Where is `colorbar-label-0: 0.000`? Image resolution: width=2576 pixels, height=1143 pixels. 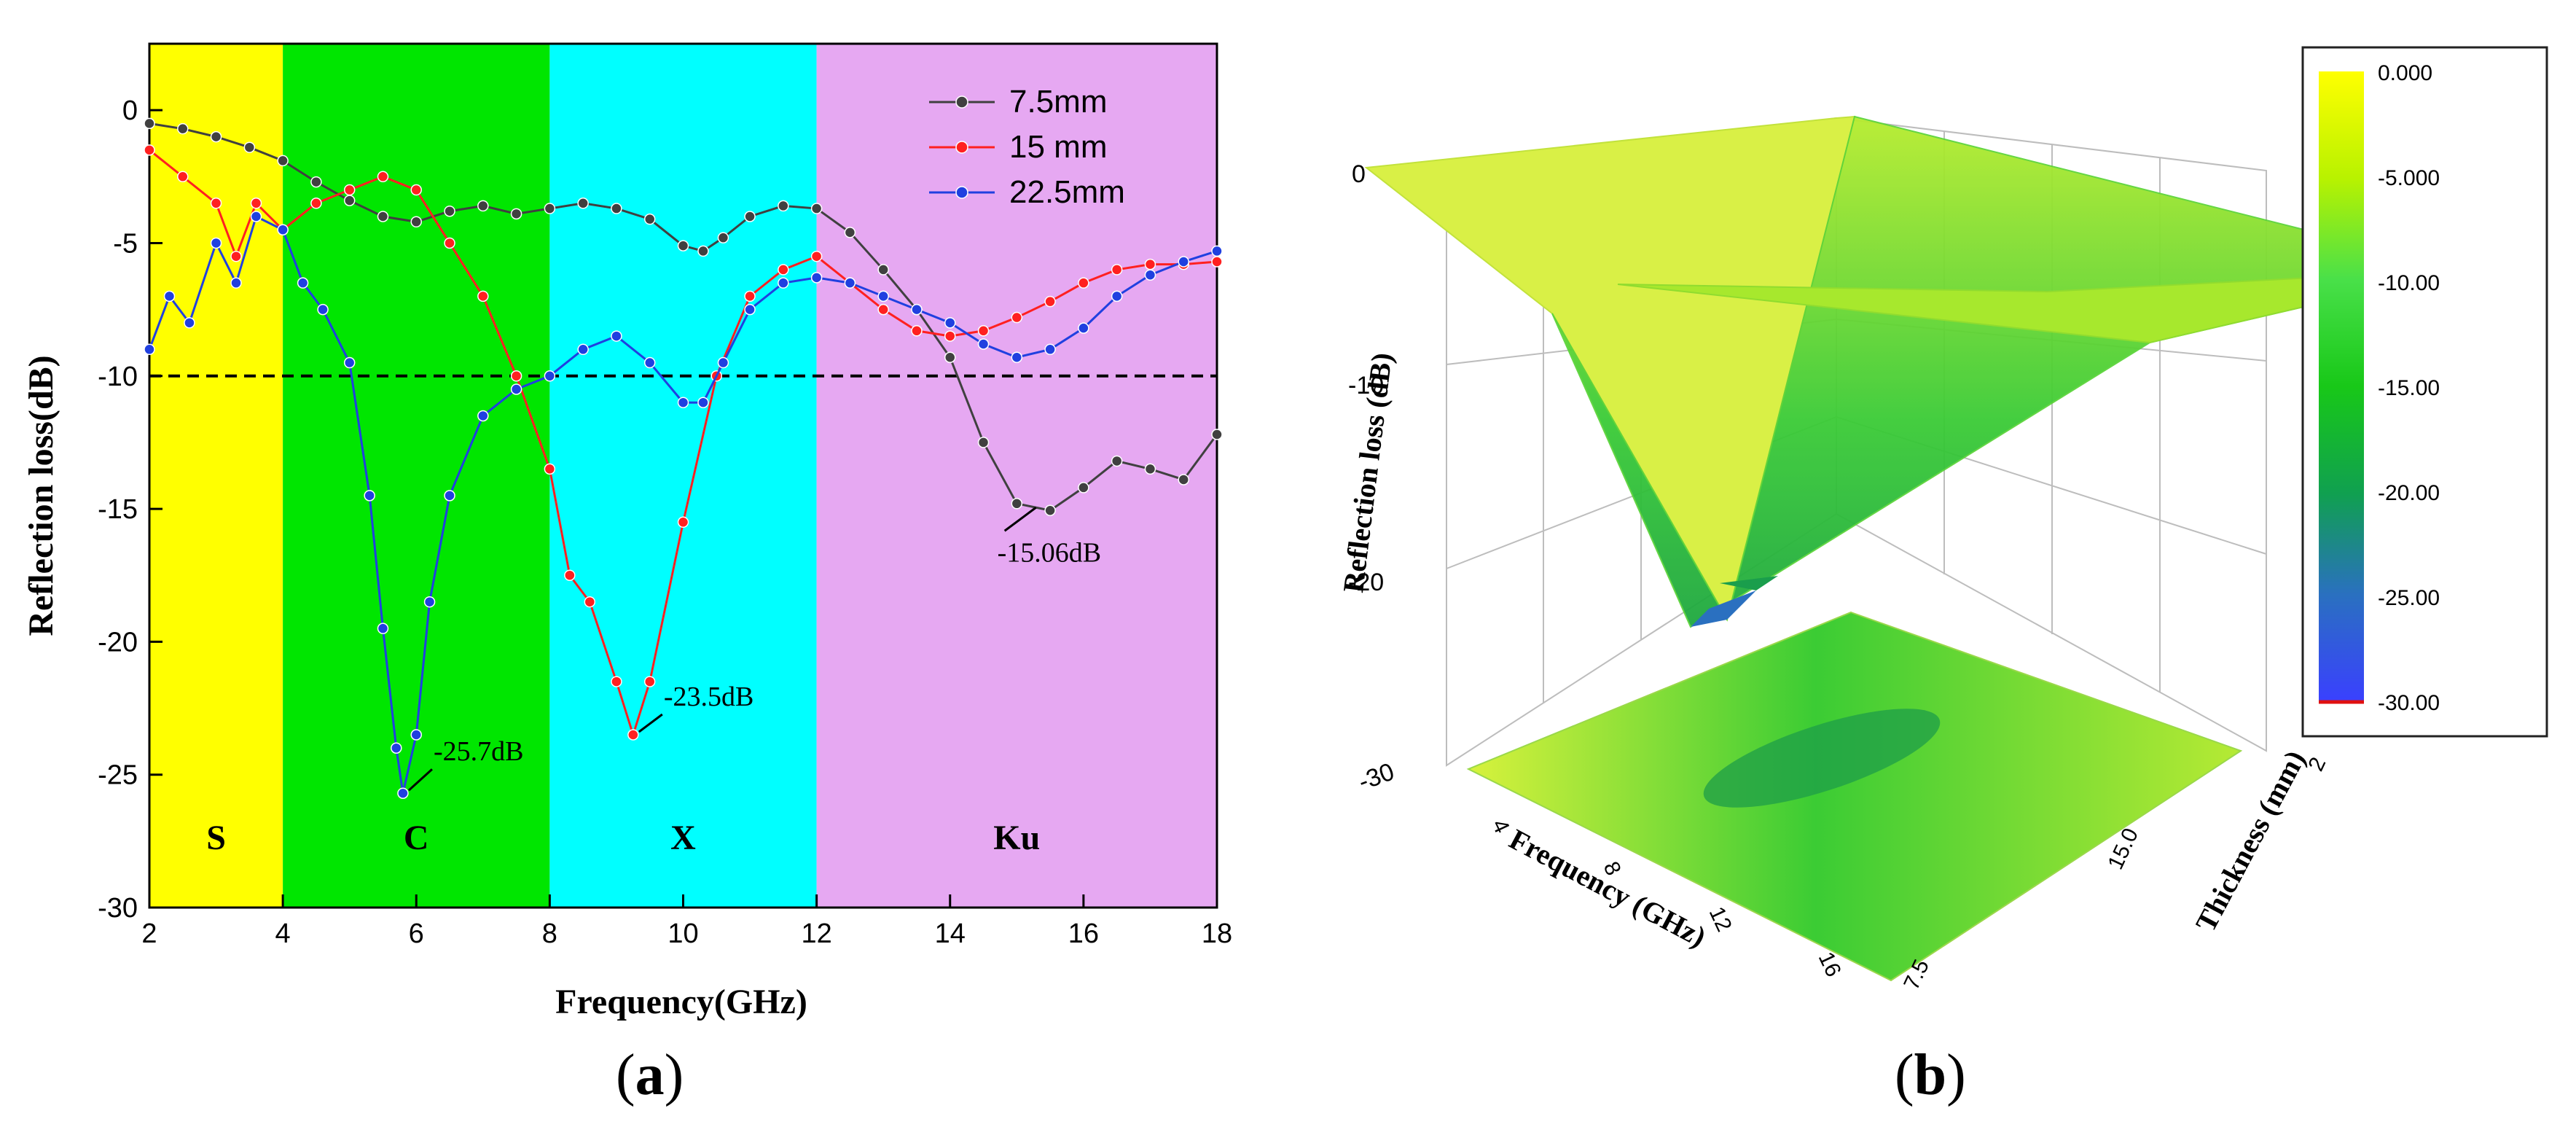
colorbar-label-0: 0.000 is located at coordinates (2405, 73).